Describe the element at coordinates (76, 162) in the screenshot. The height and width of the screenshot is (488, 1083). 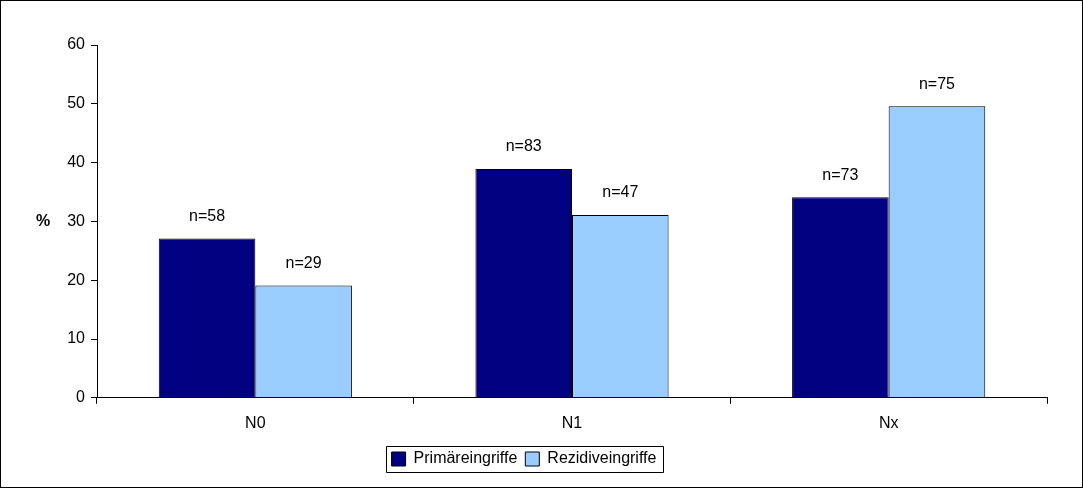
I see `y-tick-label: 40` at that location.